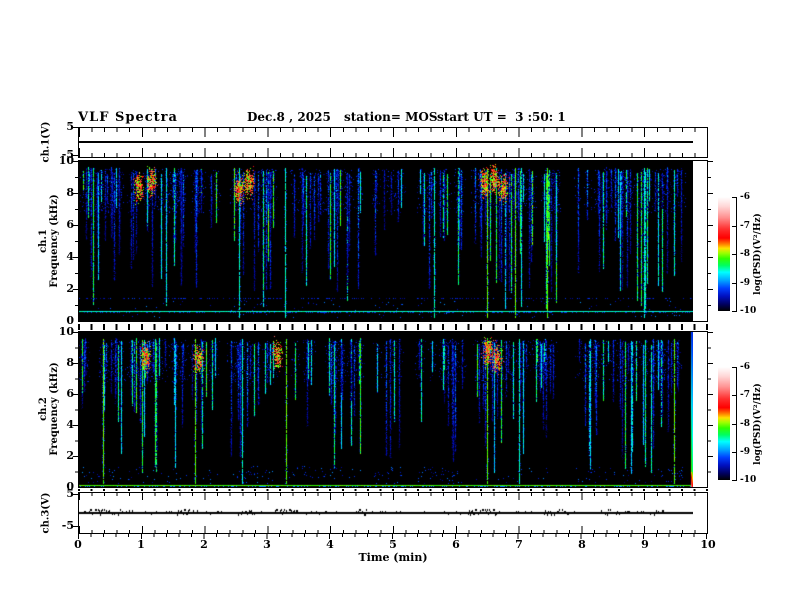 The image size is (792, 612). Describe the element at coordinates (393, 152) in the screenshot. I see `time-ticks-bottom` at that location.